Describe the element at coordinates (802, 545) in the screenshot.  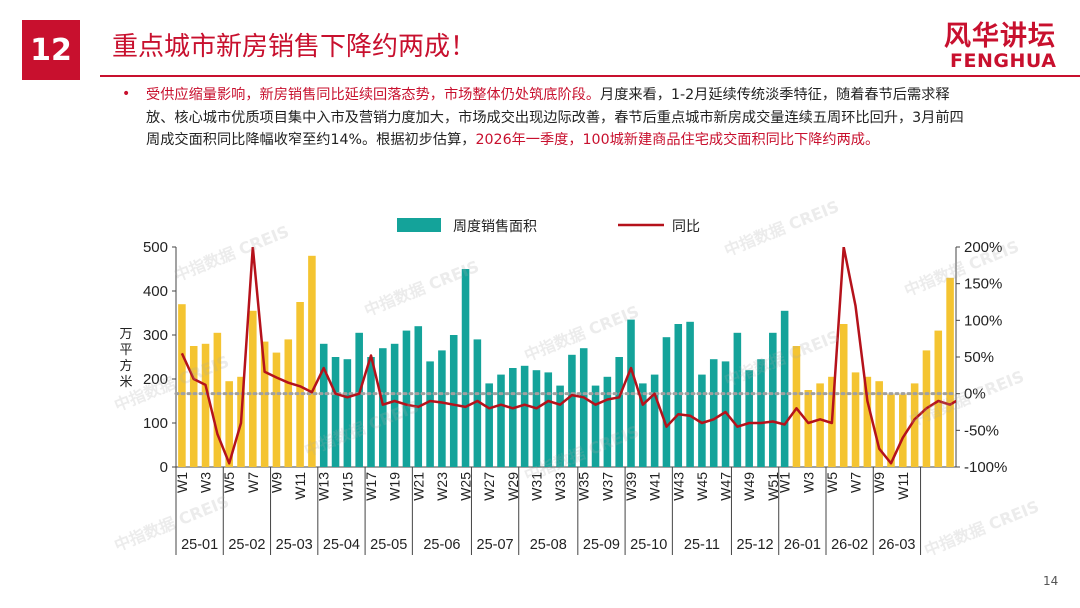
I see `month-label: 26-01` at that location.